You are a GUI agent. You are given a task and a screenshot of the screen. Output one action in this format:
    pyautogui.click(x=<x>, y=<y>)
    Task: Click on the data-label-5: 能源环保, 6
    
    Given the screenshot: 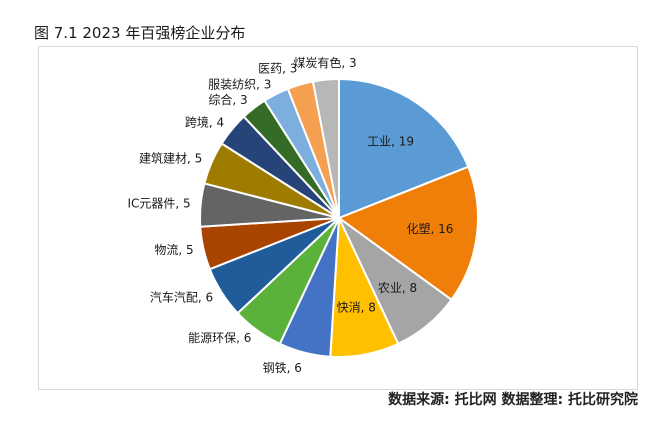 What is the action you would take?
    pyautogui.click(x=219, y=338)
    